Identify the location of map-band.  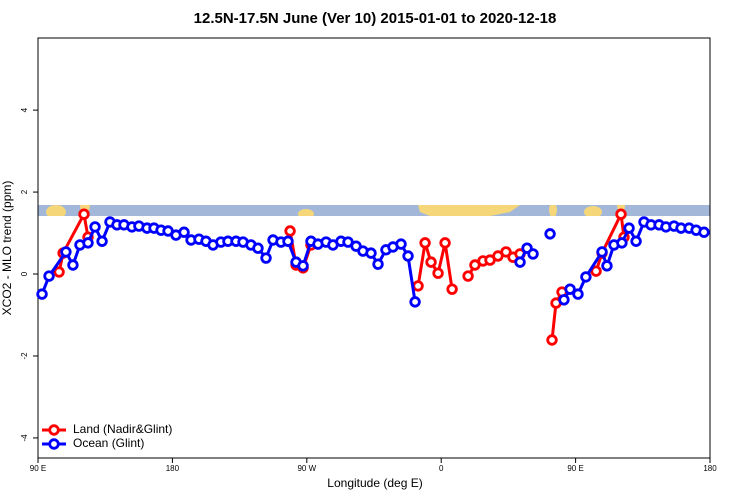
(374, 210).